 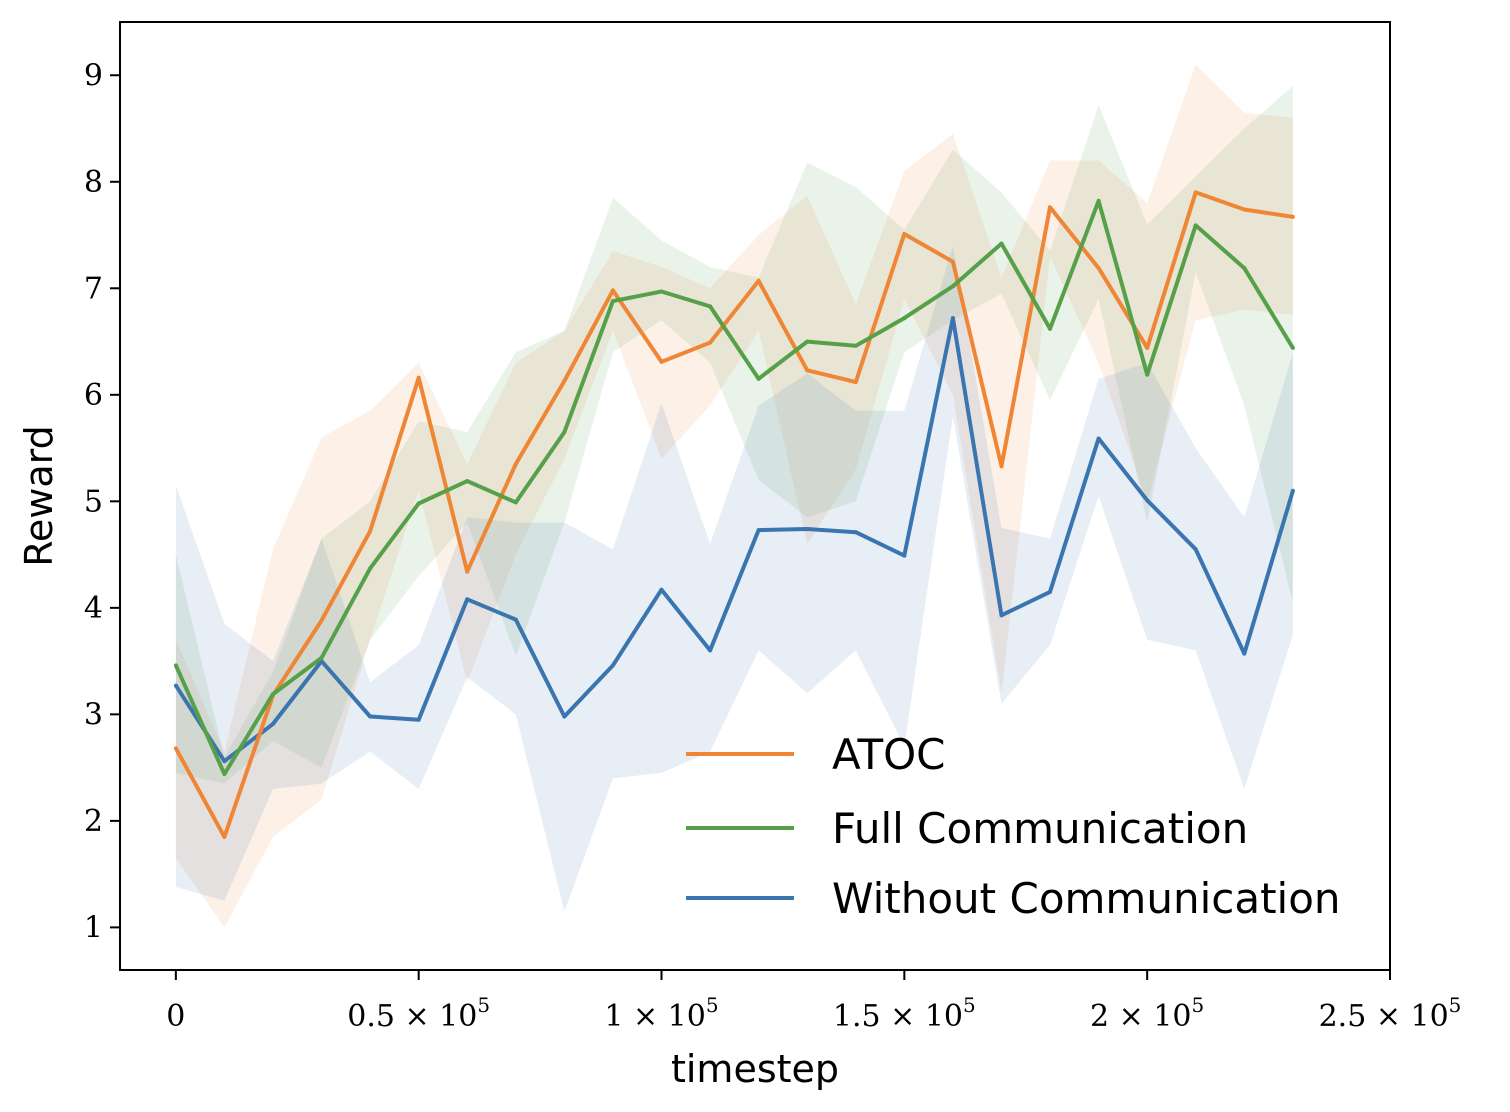 What do you see at coordinates (1390, 1013) in the screenshot?
I see `x-tick-label: 2.5 × 10⁵` at bounding box center [1390, 1013].